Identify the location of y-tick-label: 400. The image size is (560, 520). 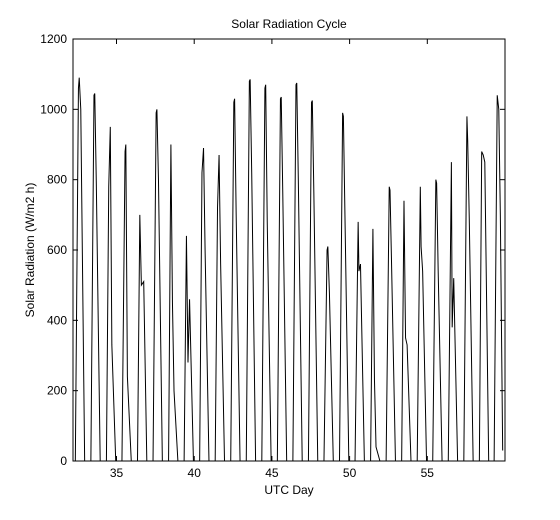
(57, 320).